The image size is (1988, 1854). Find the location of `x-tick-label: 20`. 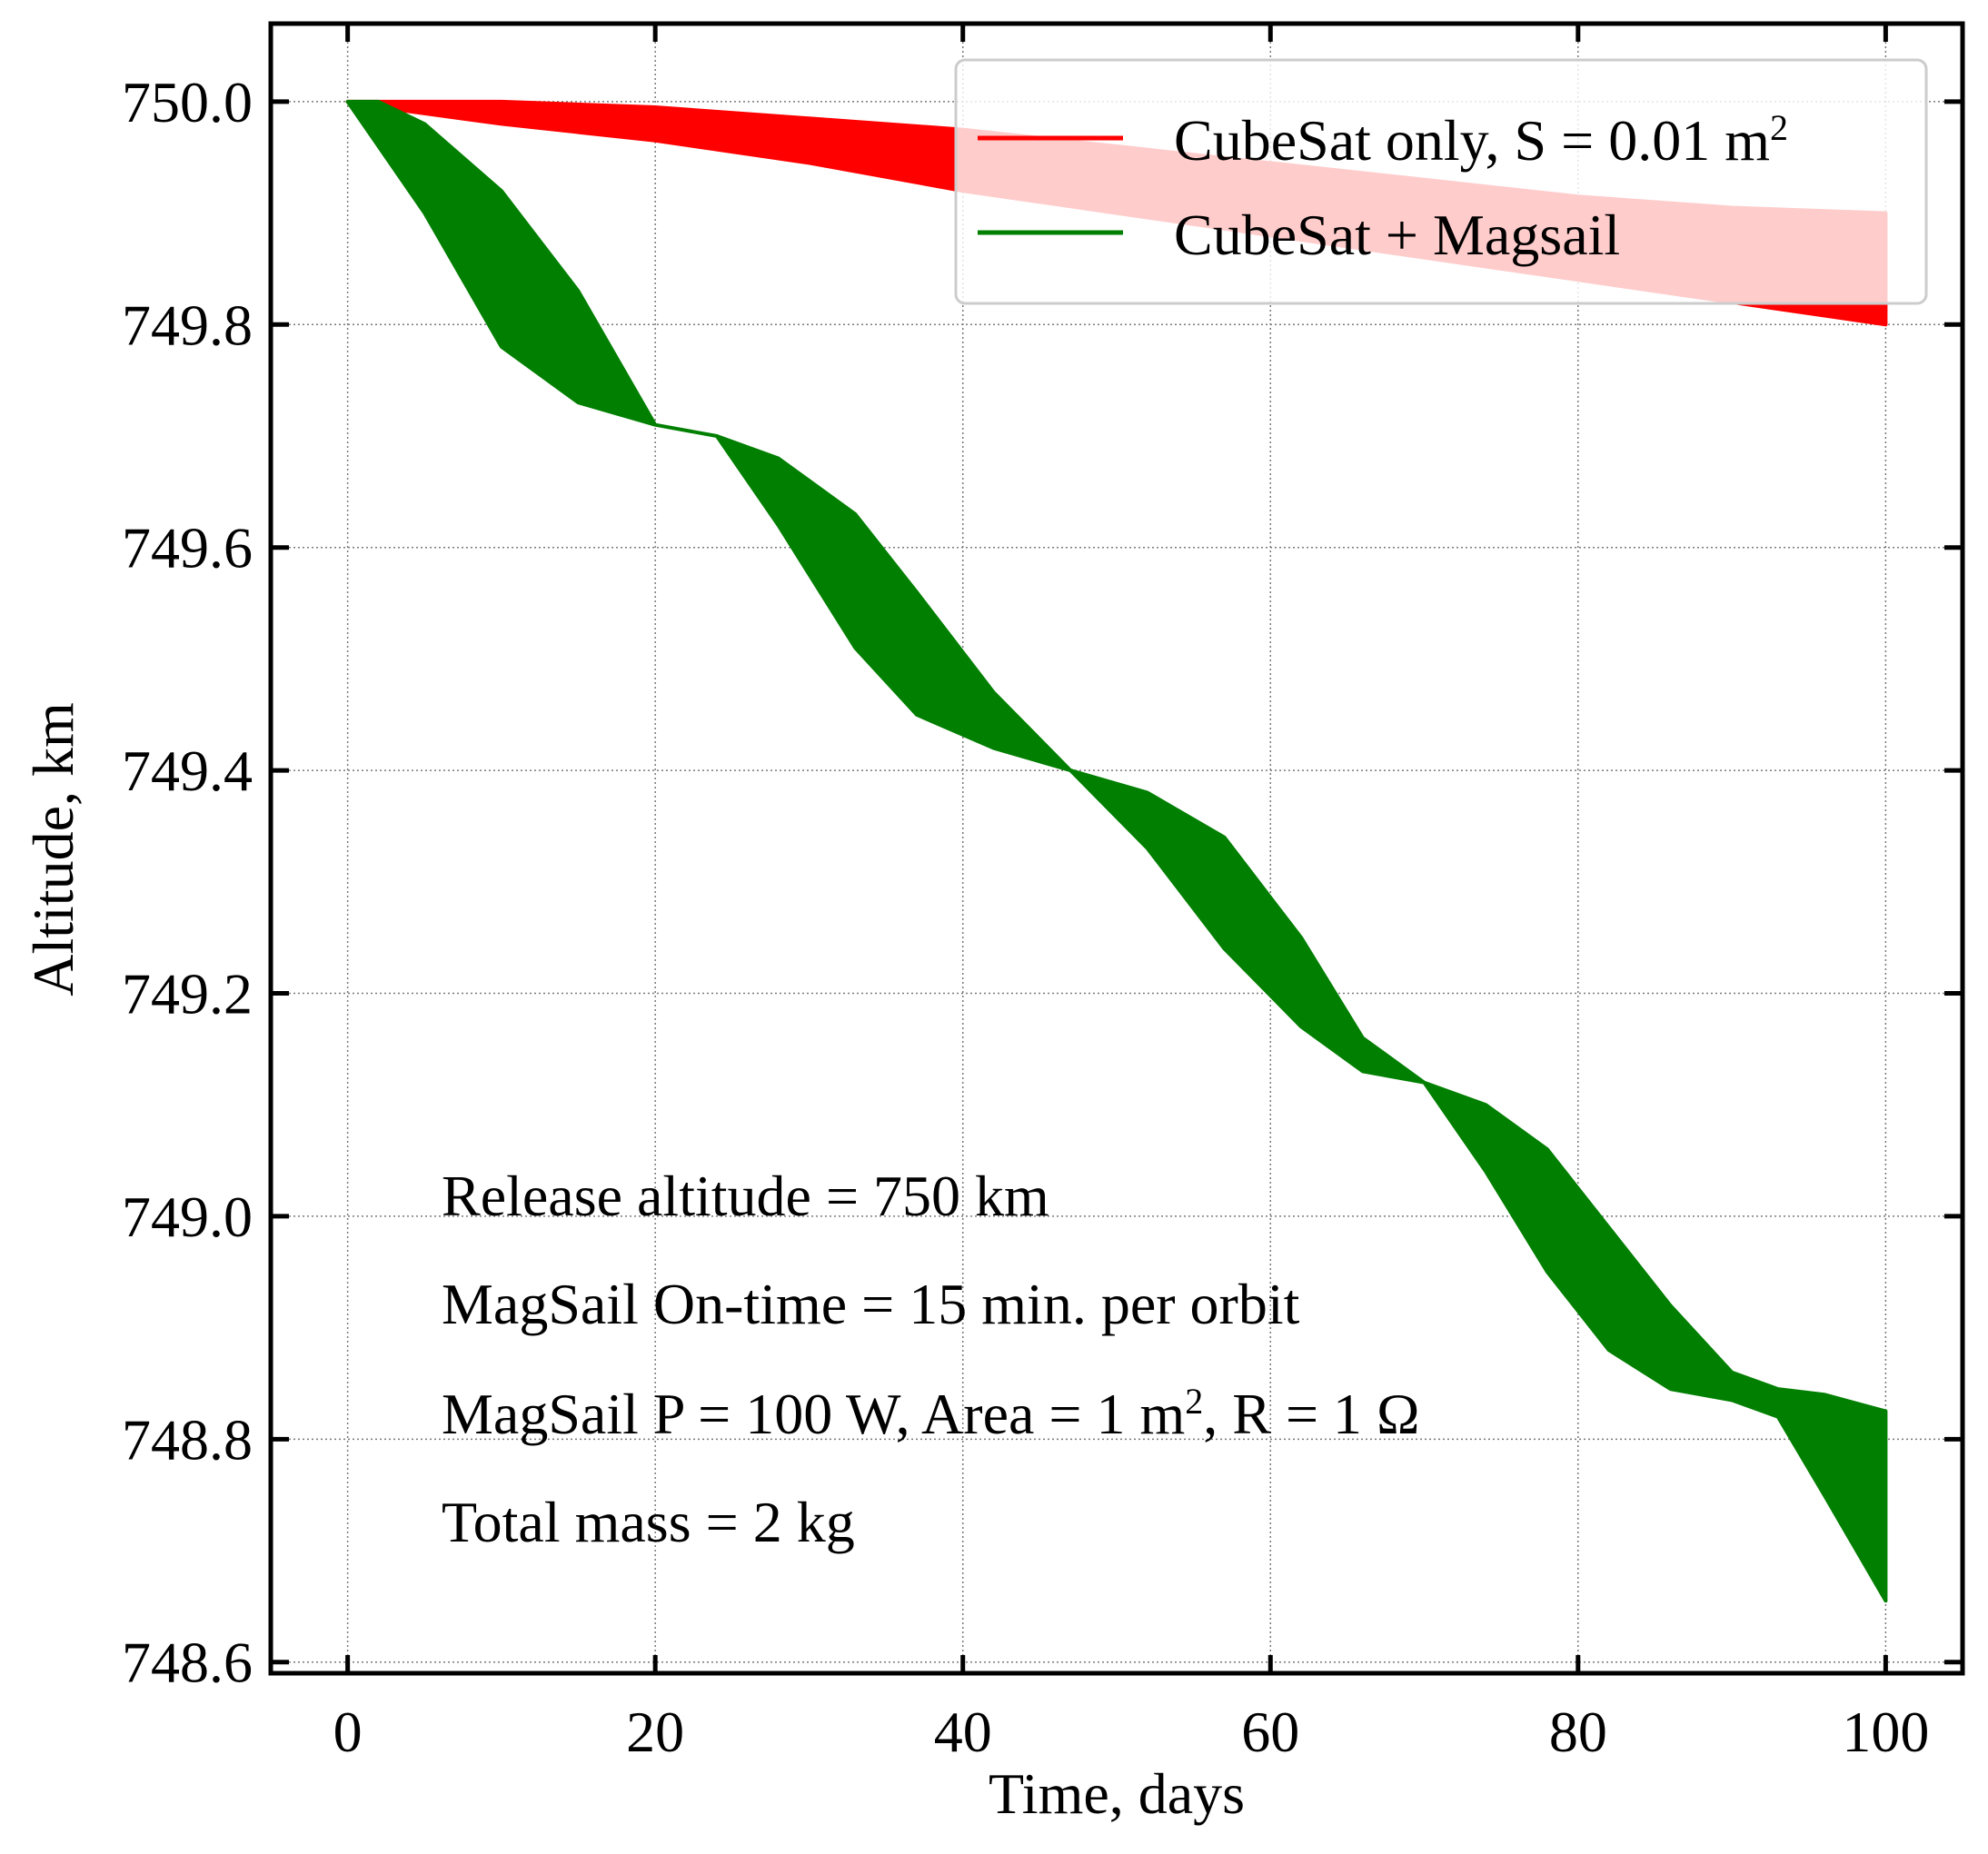

x-tick-label: 20 is located at coordinates (655, 1732).